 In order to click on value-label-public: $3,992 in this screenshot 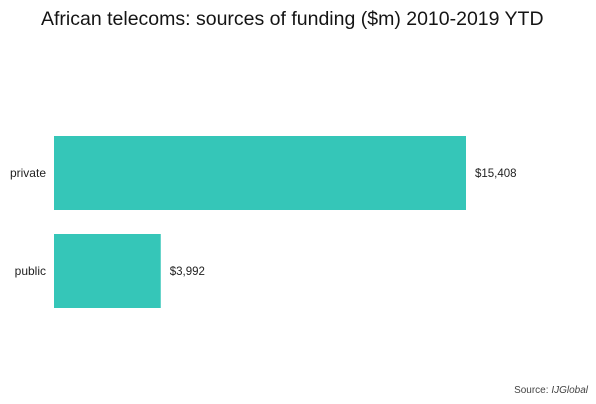, I will do `click(187, 272)`.